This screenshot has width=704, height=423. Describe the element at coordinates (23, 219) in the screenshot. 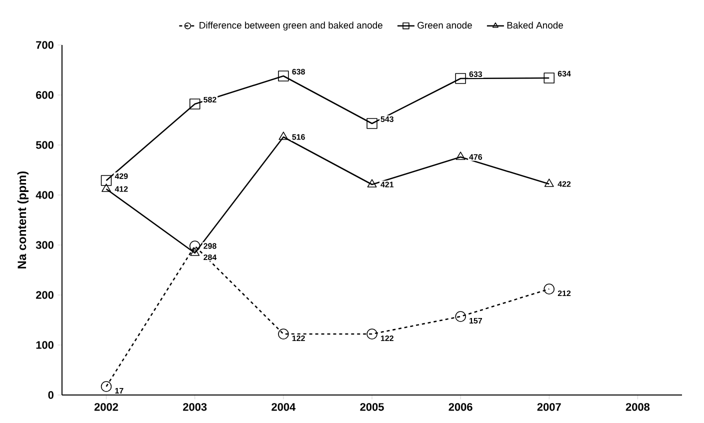

I see `y-axis-title: Na content (ppm)` at that location.